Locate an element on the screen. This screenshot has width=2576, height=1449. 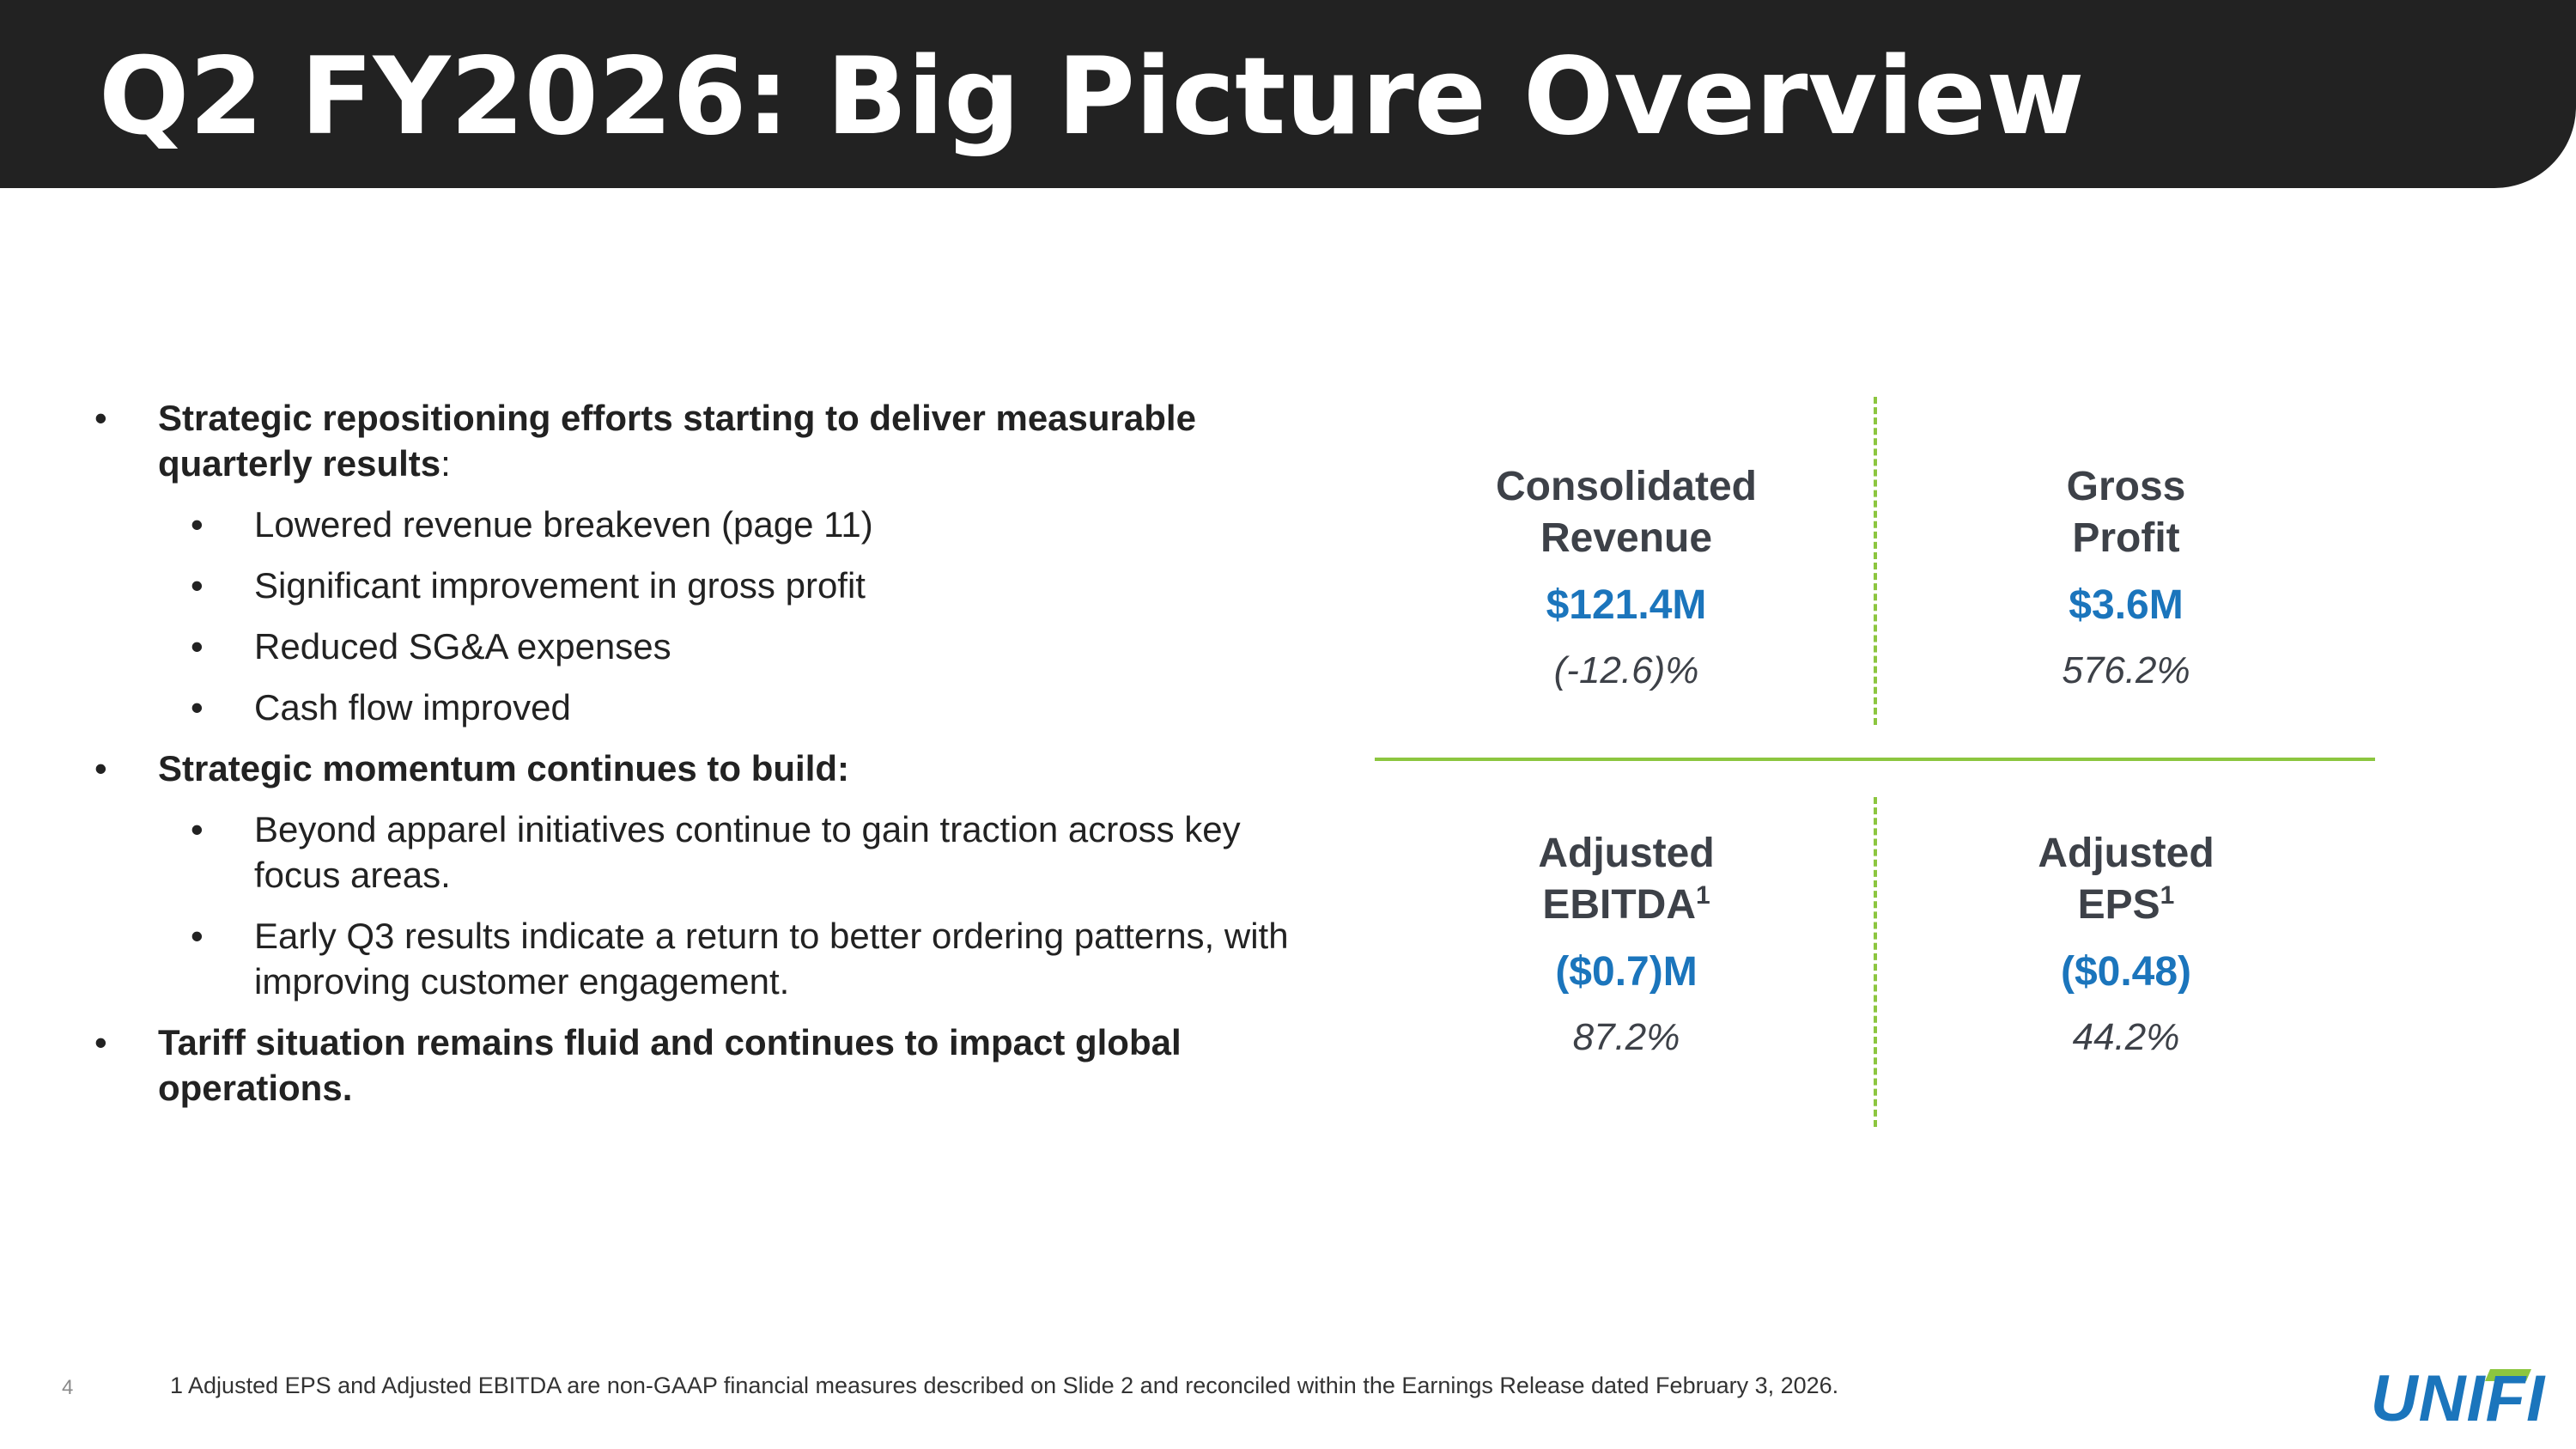
metric-consolidated-revenue: Consolidated Revenue $121.4M (-12.6)% is located at coordinates (1626, 578).